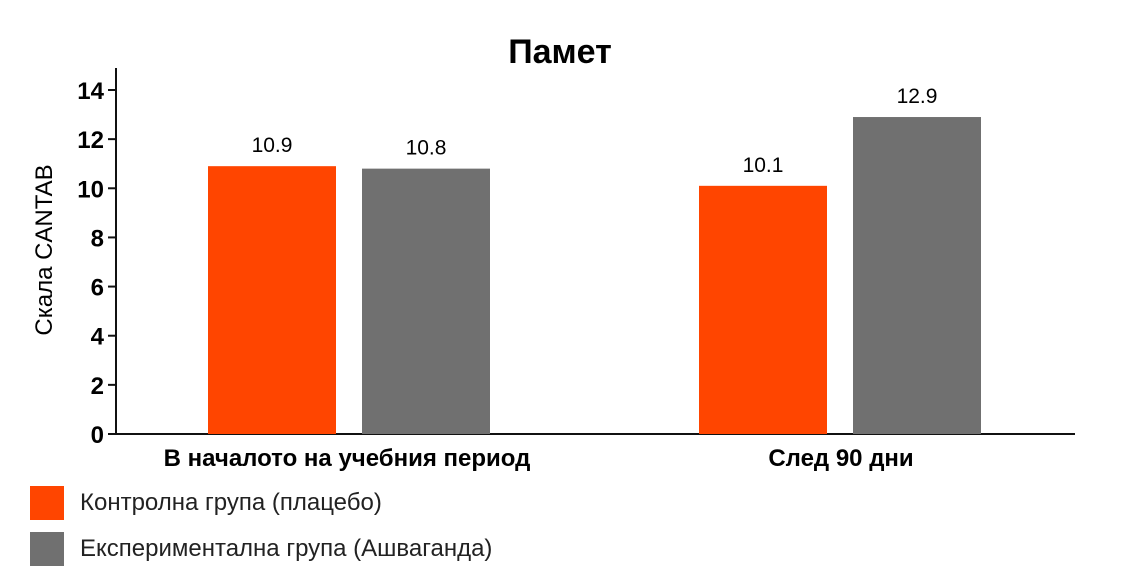  Describe the element at coordinates (97, 386) in the screenshot. I see `y-tick-label: 2` at that location.